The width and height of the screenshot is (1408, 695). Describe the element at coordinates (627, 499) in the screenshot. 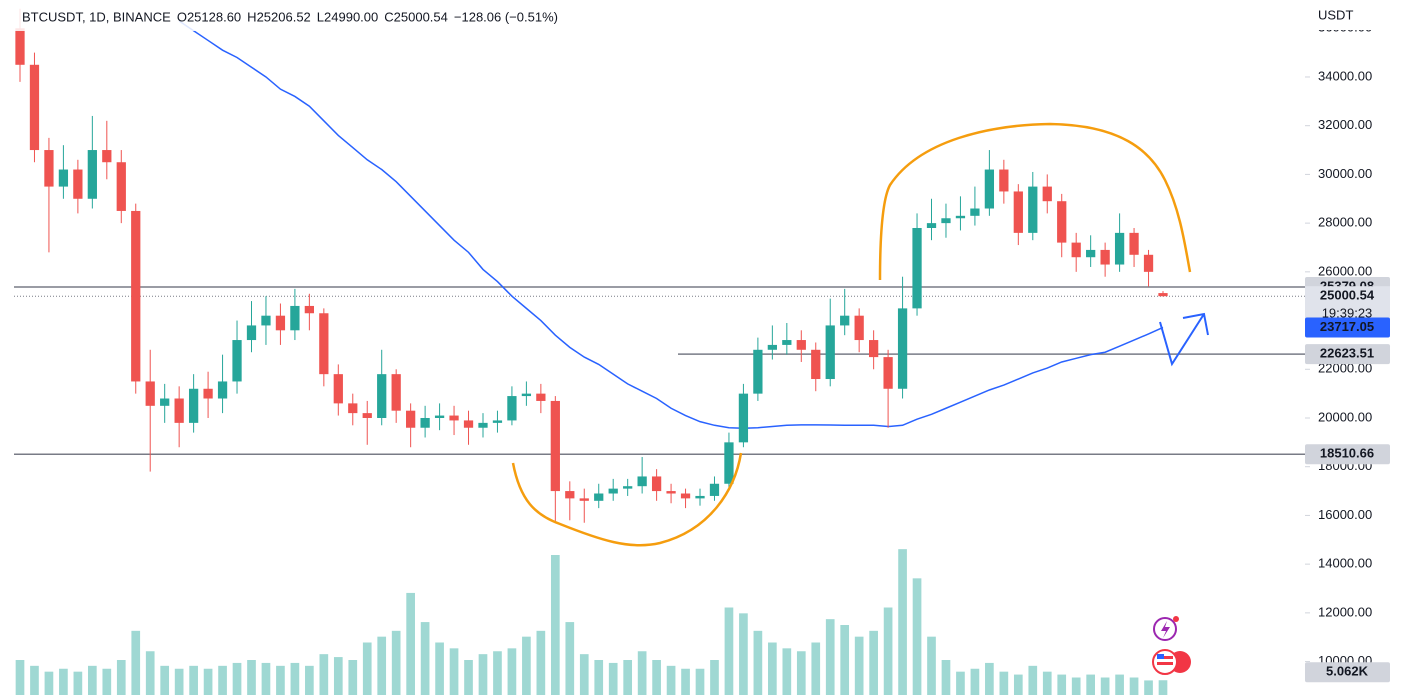

I see `cup-drawing` at that location.